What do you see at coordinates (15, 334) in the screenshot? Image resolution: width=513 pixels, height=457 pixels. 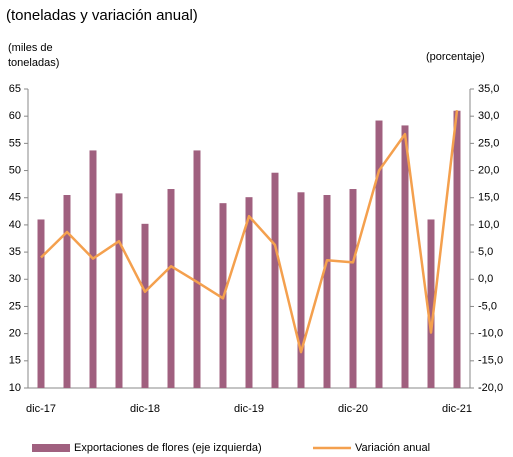 I see `y-tick-label: 20` at bounding box center [15, 334].